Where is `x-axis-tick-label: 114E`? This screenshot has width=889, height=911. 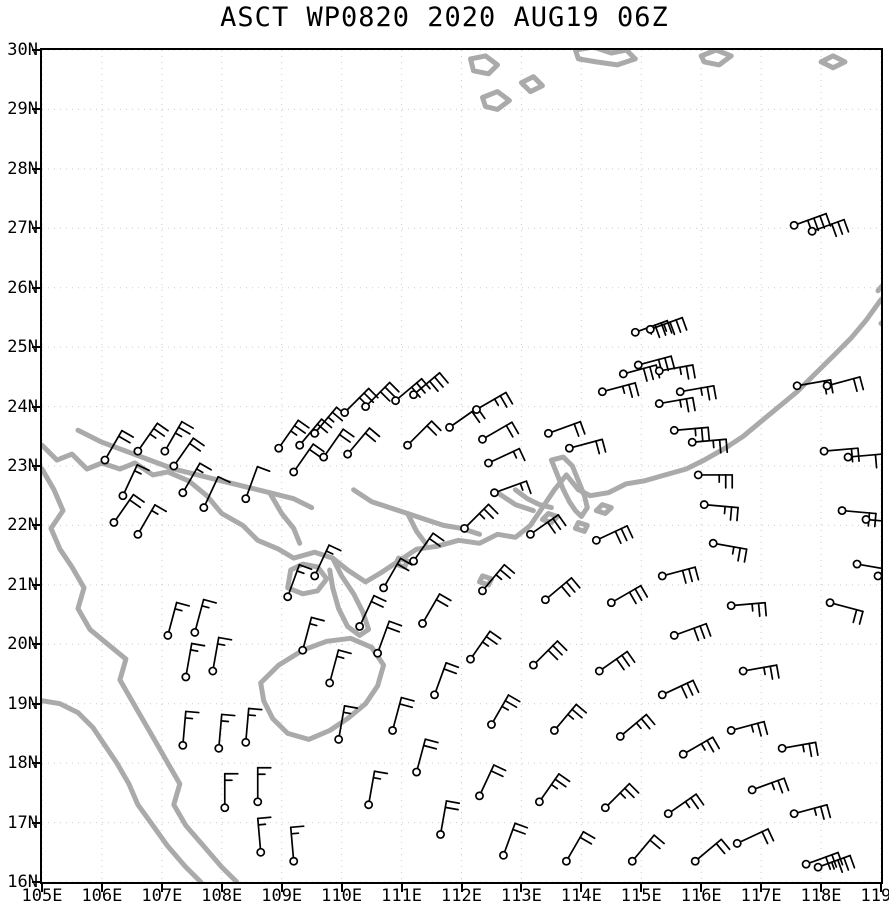 x-axis-tick-label: 114E is located at coordinates (581, 896).